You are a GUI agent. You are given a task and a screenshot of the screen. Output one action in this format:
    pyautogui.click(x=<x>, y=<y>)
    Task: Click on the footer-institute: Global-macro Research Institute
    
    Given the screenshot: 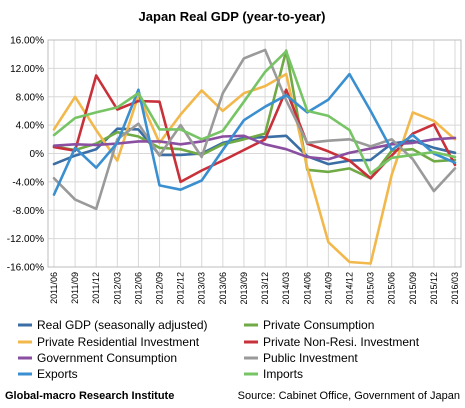 What is the action you would take?
    pyautogui.click(x=89, y=396)
    